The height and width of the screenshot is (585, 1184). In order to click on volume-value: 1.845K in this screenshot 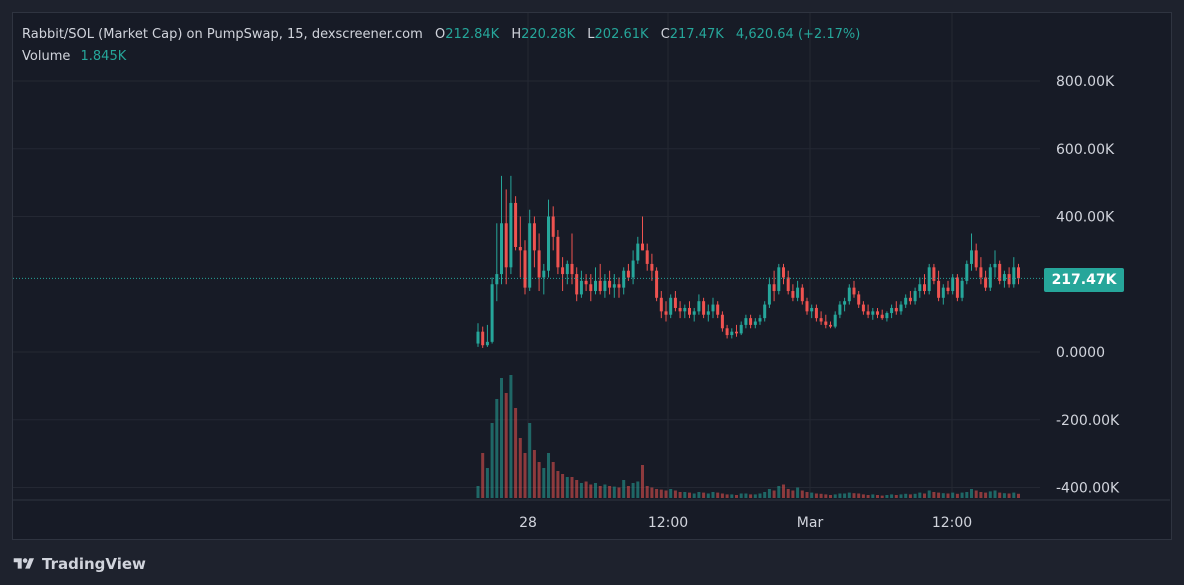, I will do `click(103, 56)`.